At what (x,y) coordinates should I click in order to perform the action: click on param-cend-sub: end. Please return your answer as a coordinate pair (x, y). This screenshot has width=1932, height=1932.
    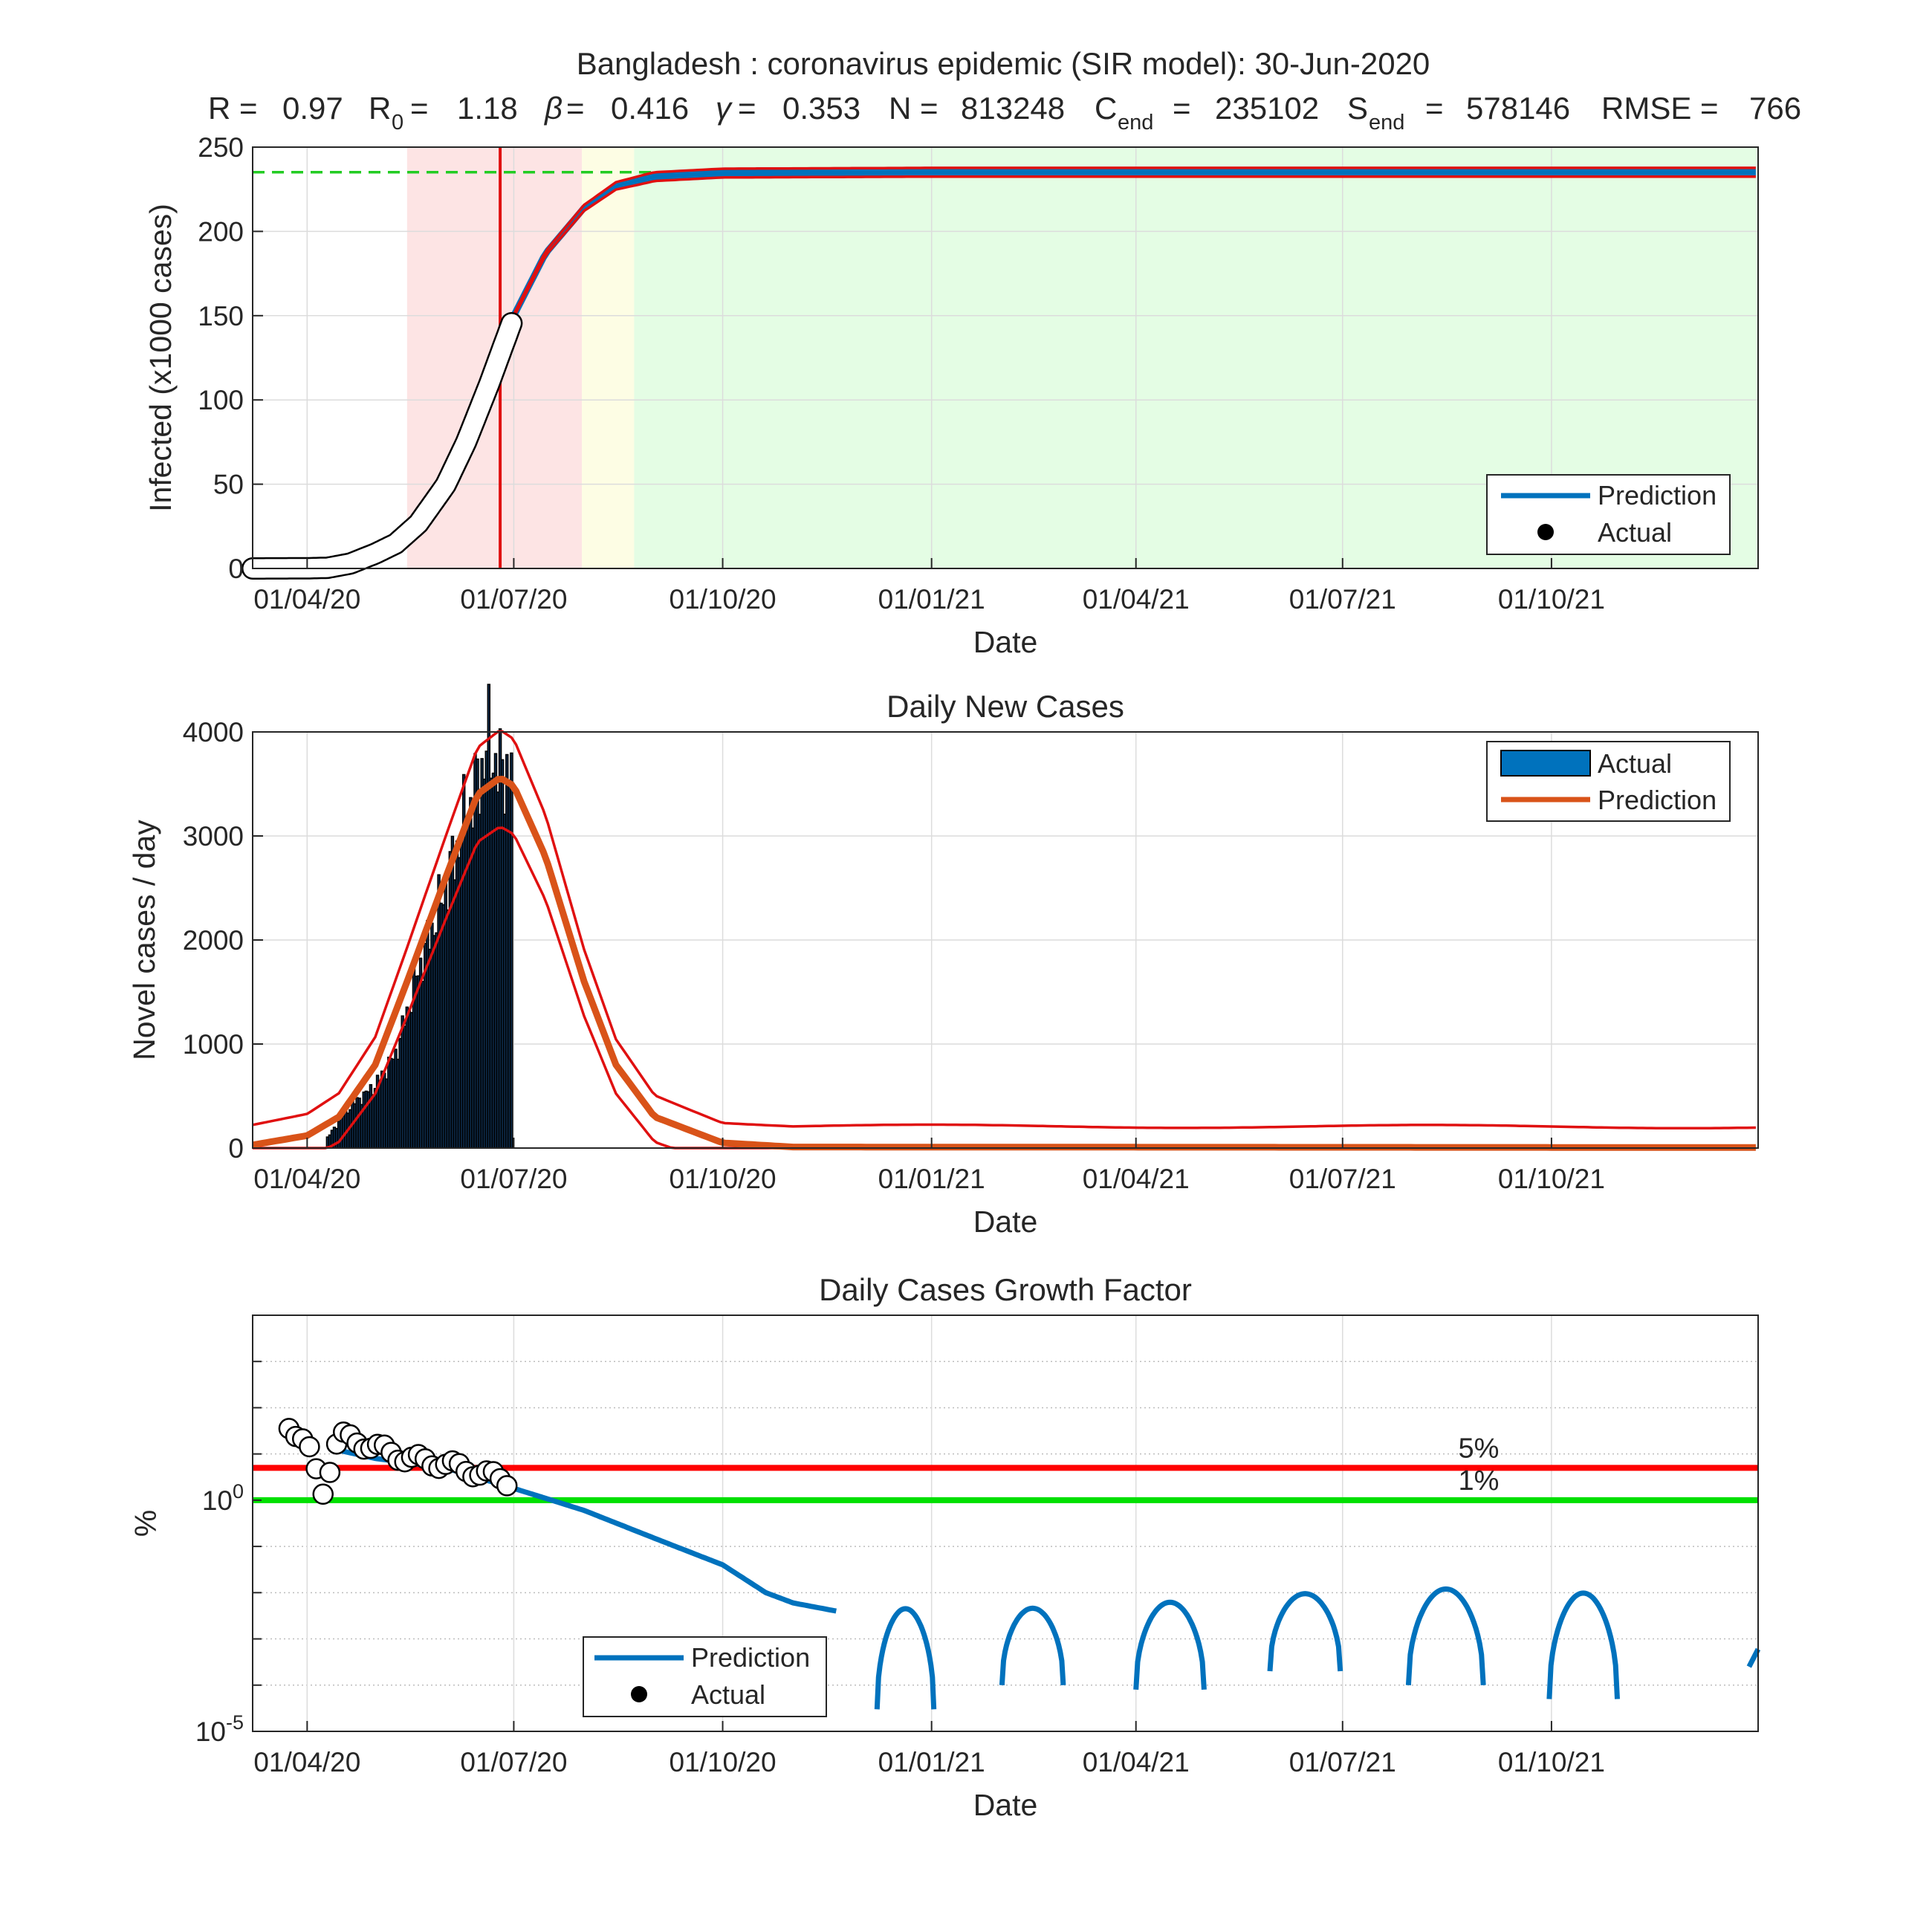
    Looking at the image, I should click on (1135, 122).